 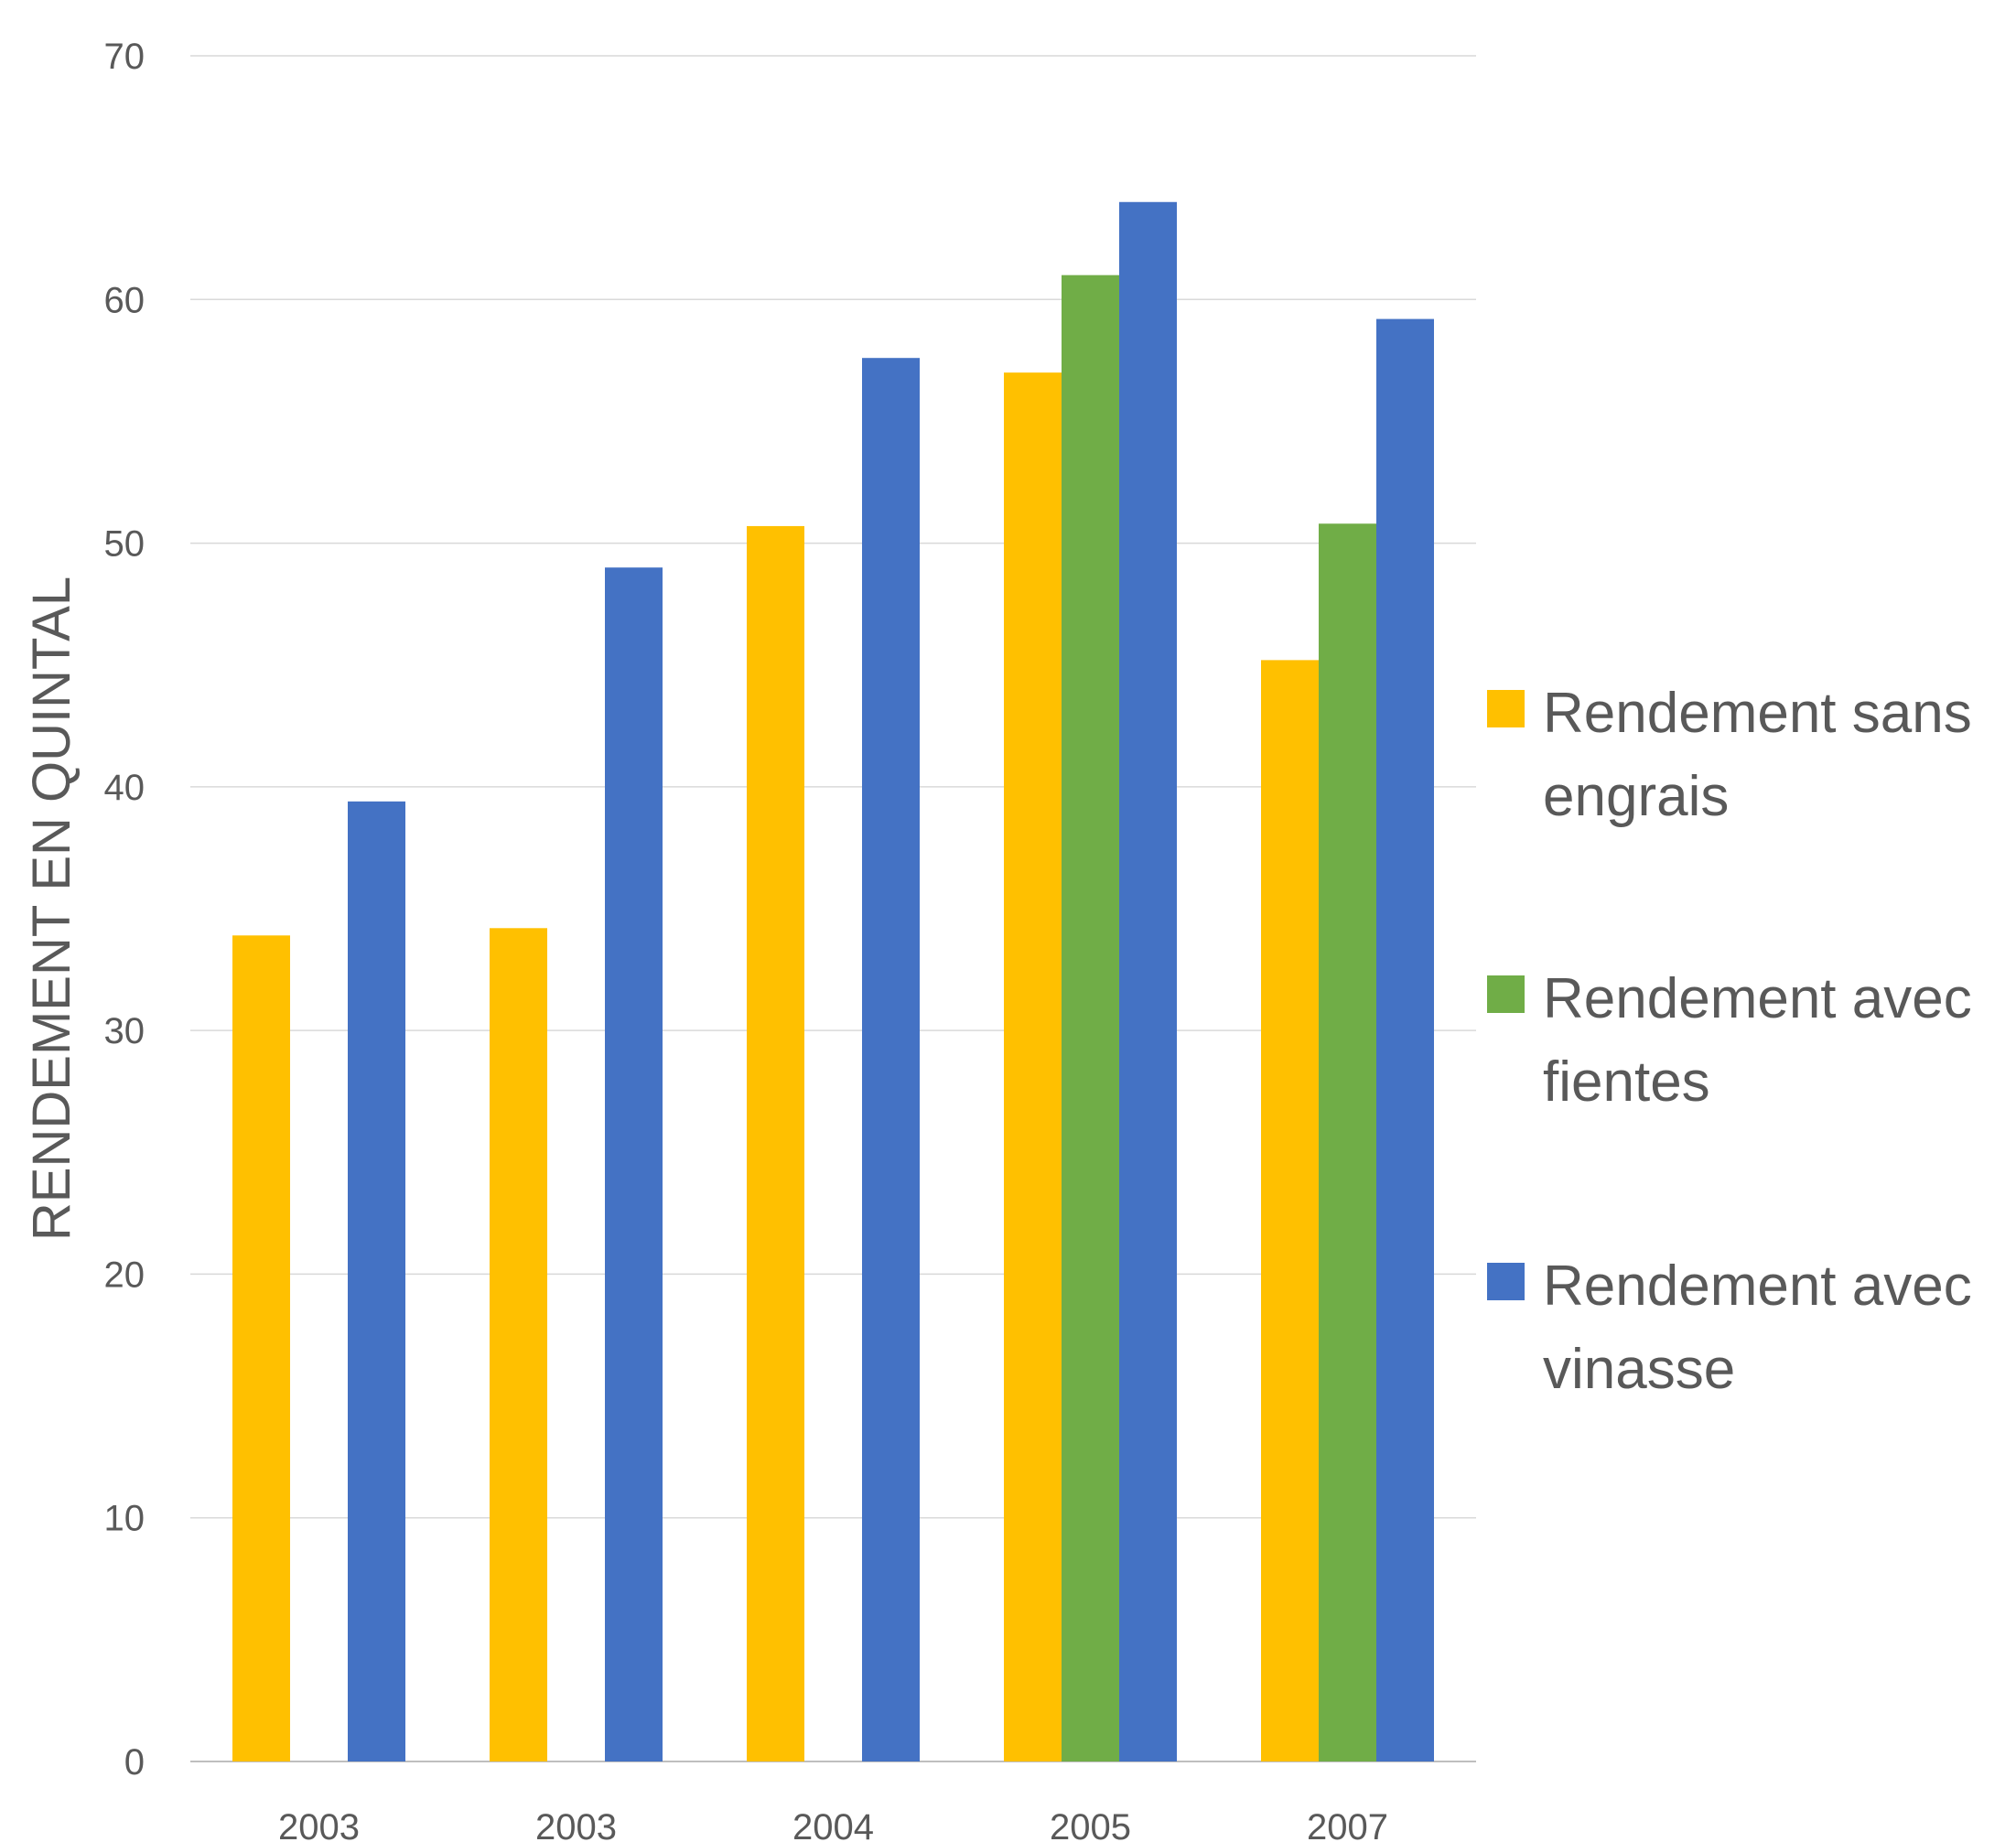 I want to click on x-tick-labels: 2003 2003 2004 2005 2007, so click(x=833, y=1824).